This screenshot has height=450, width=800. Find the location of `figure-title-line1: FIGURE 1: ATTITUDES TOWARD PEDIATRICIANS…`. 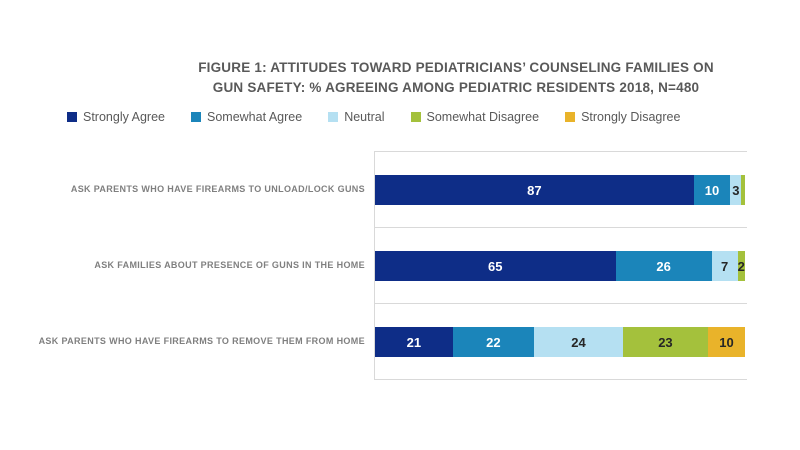

figure-title-line1: FIGURE 1: ATTITUDES TOWARD PEDIATRICIANS… is located at coordinates (456, 67).